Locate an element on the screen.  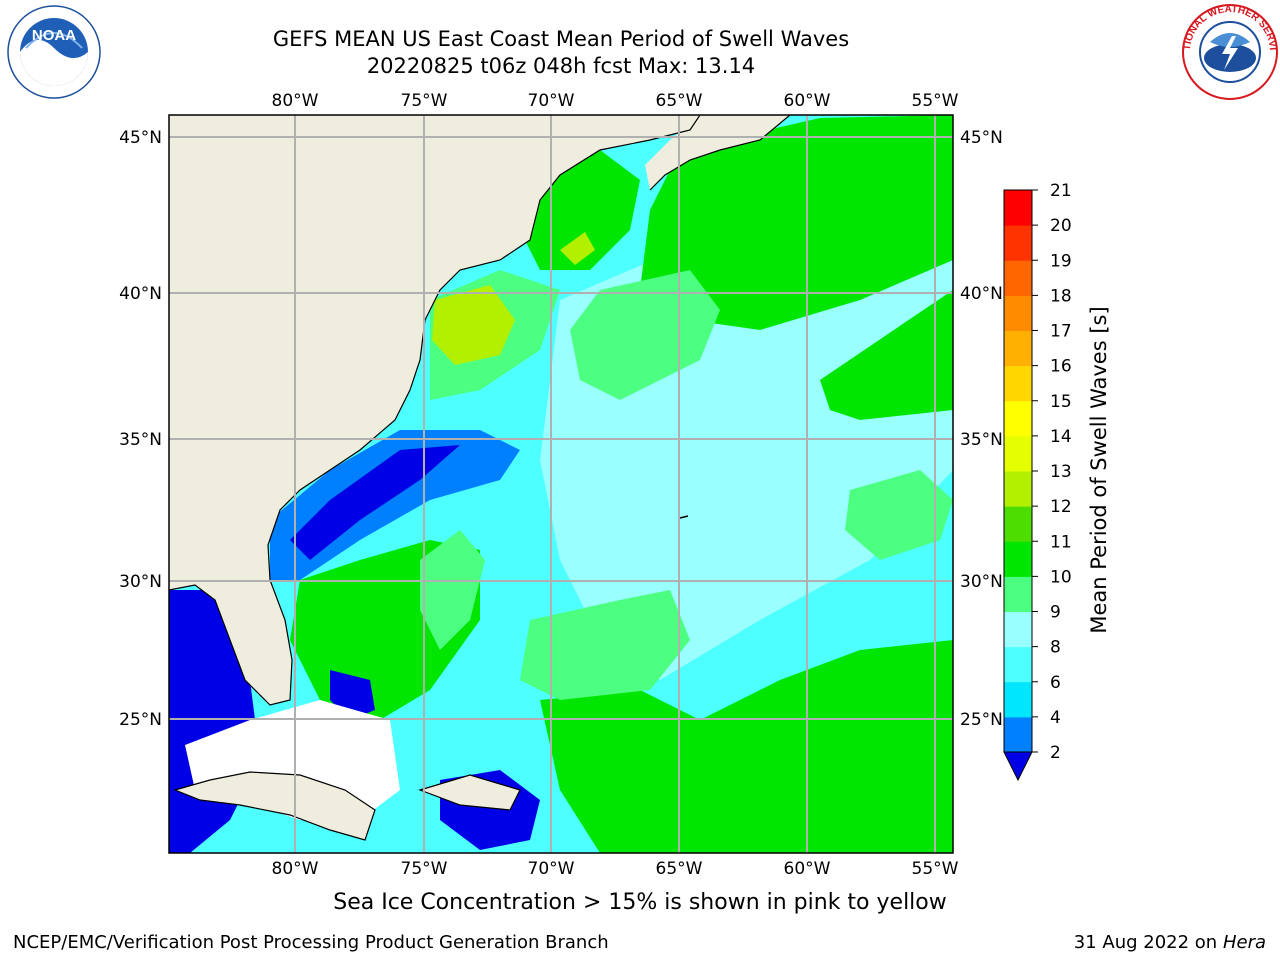
lon-label-top: 65°W is located at coordinates (679, 101).